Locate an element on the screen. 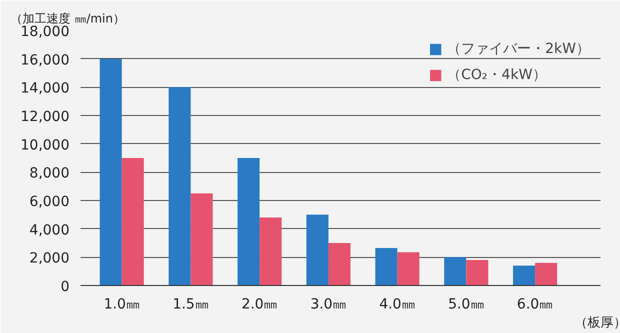  x-tick-label: 1.5㎜ is located at coordinates (190, 304).